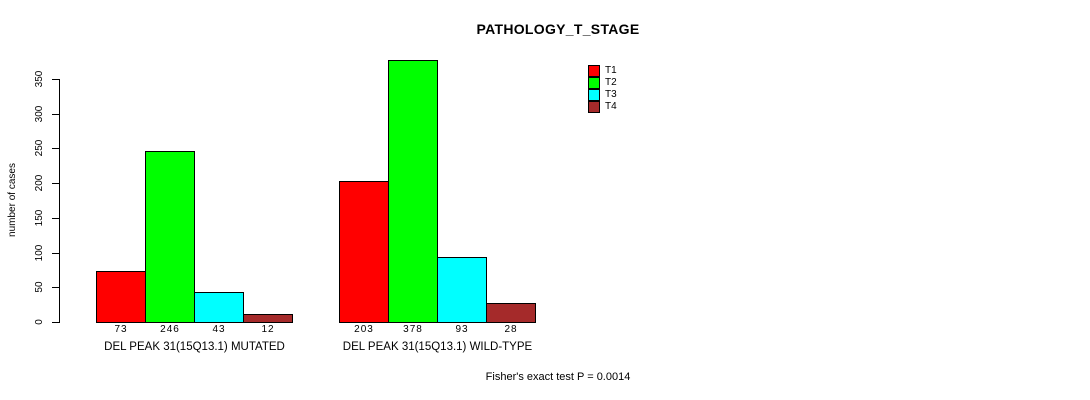  Describe the element at coordinates (602, 95) in the screenshot. I see `legend-item-t3: T3` at that location.